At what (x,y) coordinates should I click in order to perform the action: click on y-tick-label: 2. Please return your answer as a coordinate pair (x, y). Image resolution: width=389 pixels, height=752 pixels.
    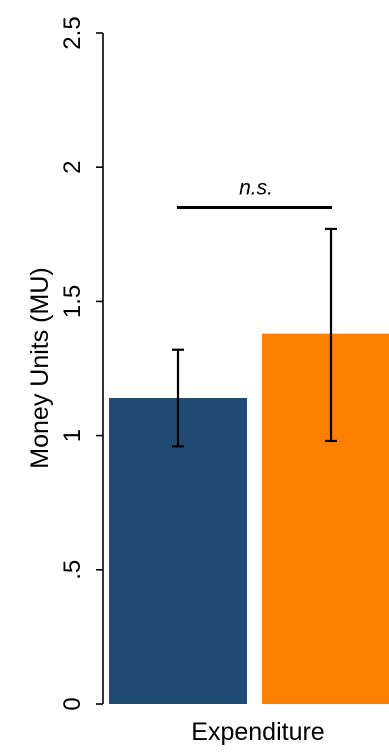
    Looking at the image, I should click on (72, 167).